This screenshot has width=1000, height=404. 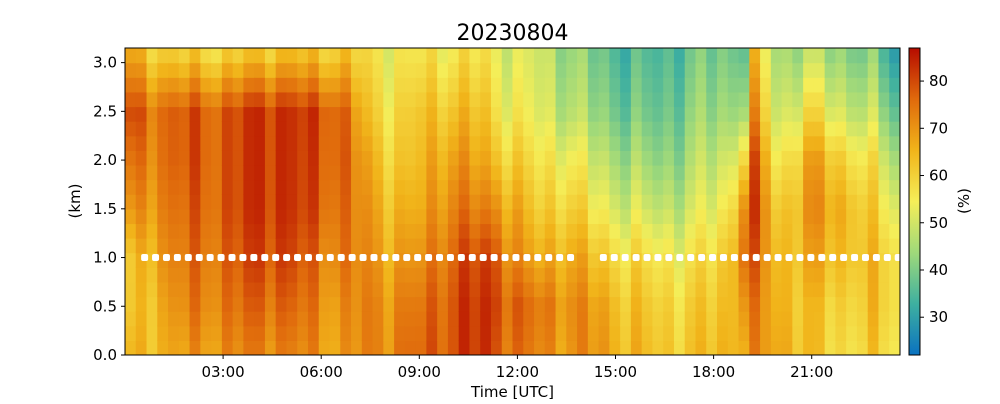 I want to click on colorbar-tick-label: 50, so click(x=938, y=223).